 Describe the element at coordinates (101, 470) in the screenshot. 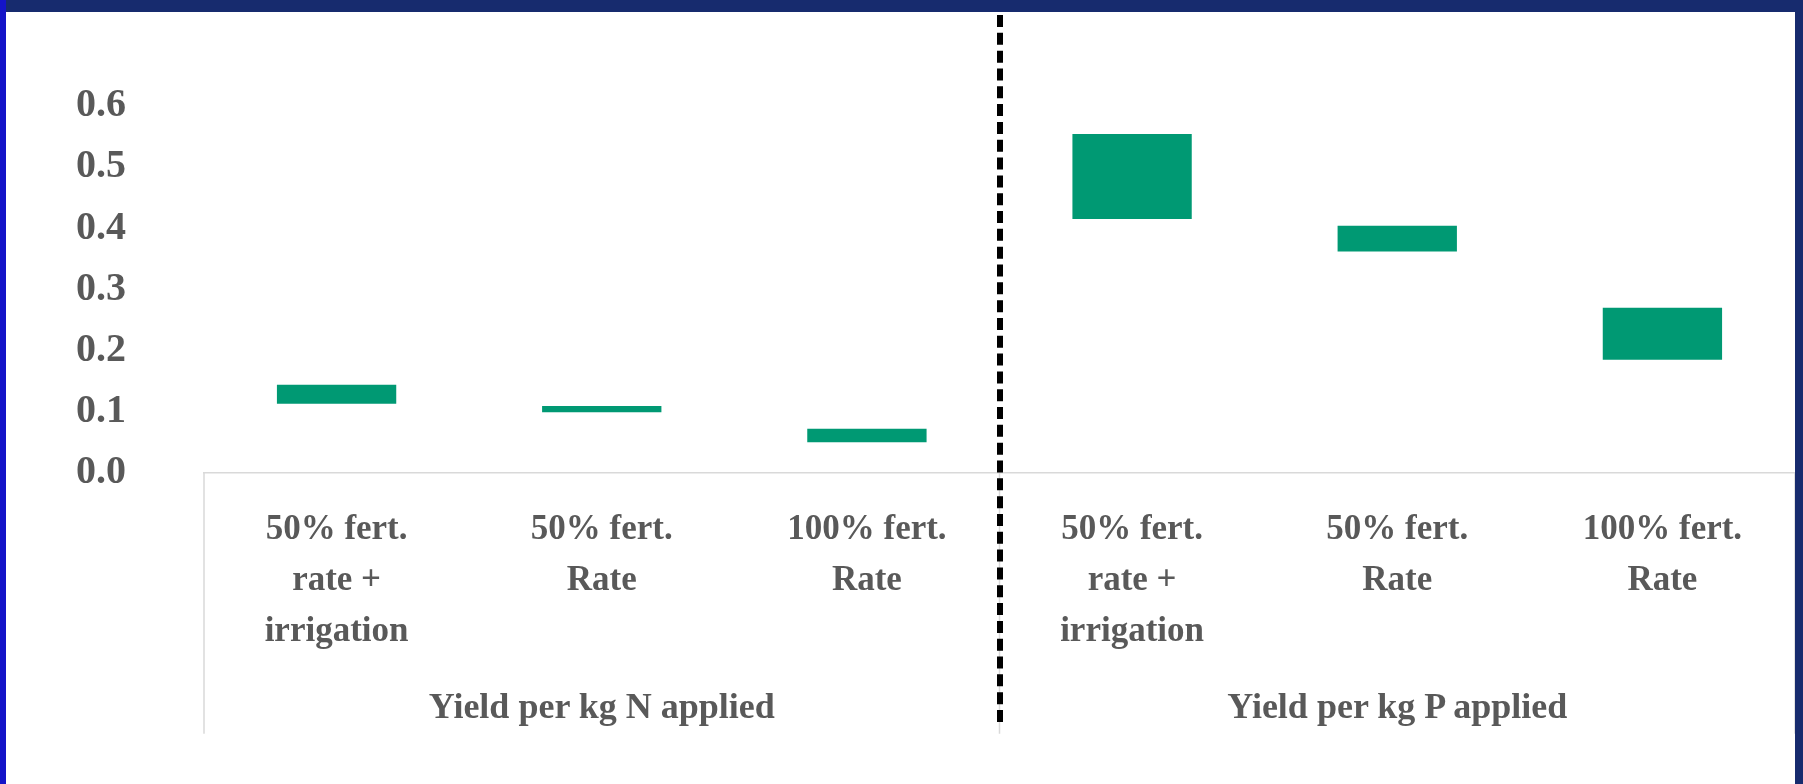

I see `y-tick-label: 0.0` at that location.